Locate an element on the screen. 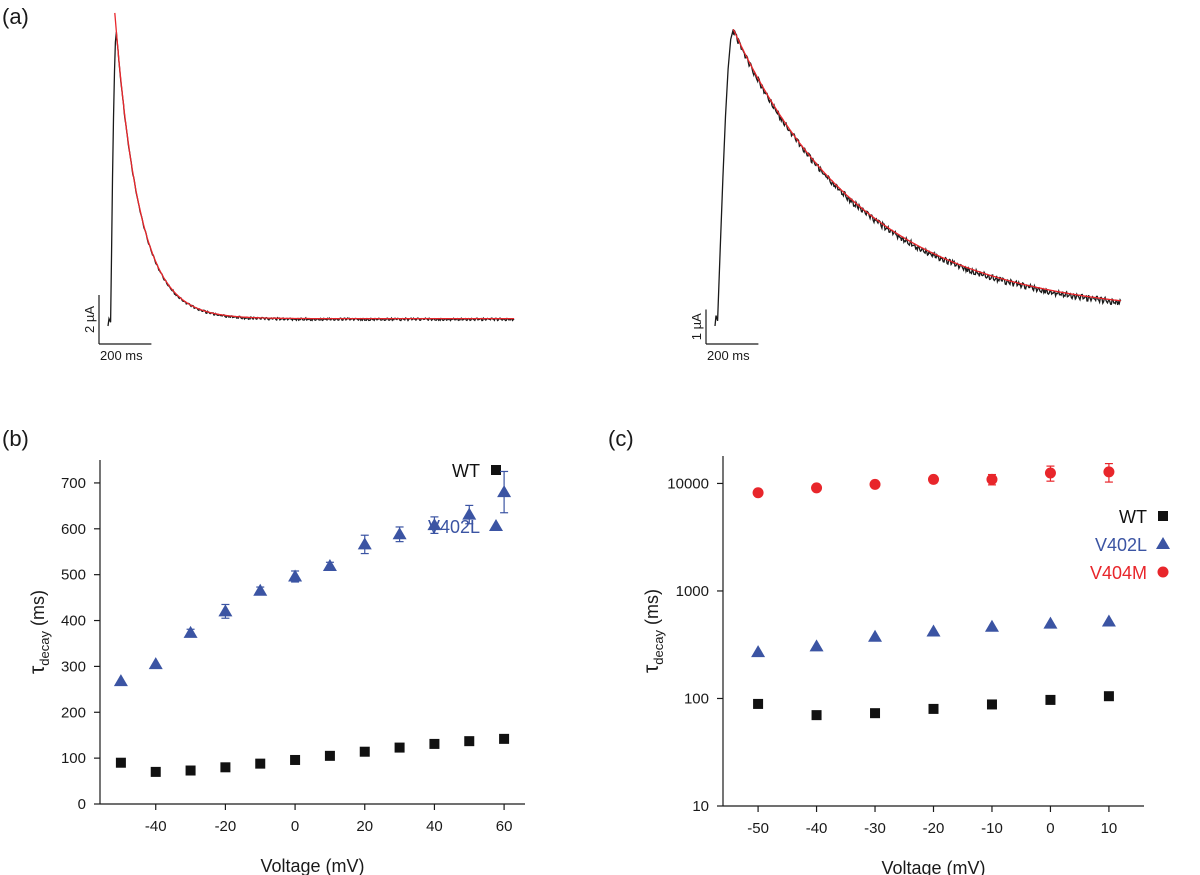 The image size is (1200, 875). current-scale-label: 1 µA is located at coordinates (696, 326).